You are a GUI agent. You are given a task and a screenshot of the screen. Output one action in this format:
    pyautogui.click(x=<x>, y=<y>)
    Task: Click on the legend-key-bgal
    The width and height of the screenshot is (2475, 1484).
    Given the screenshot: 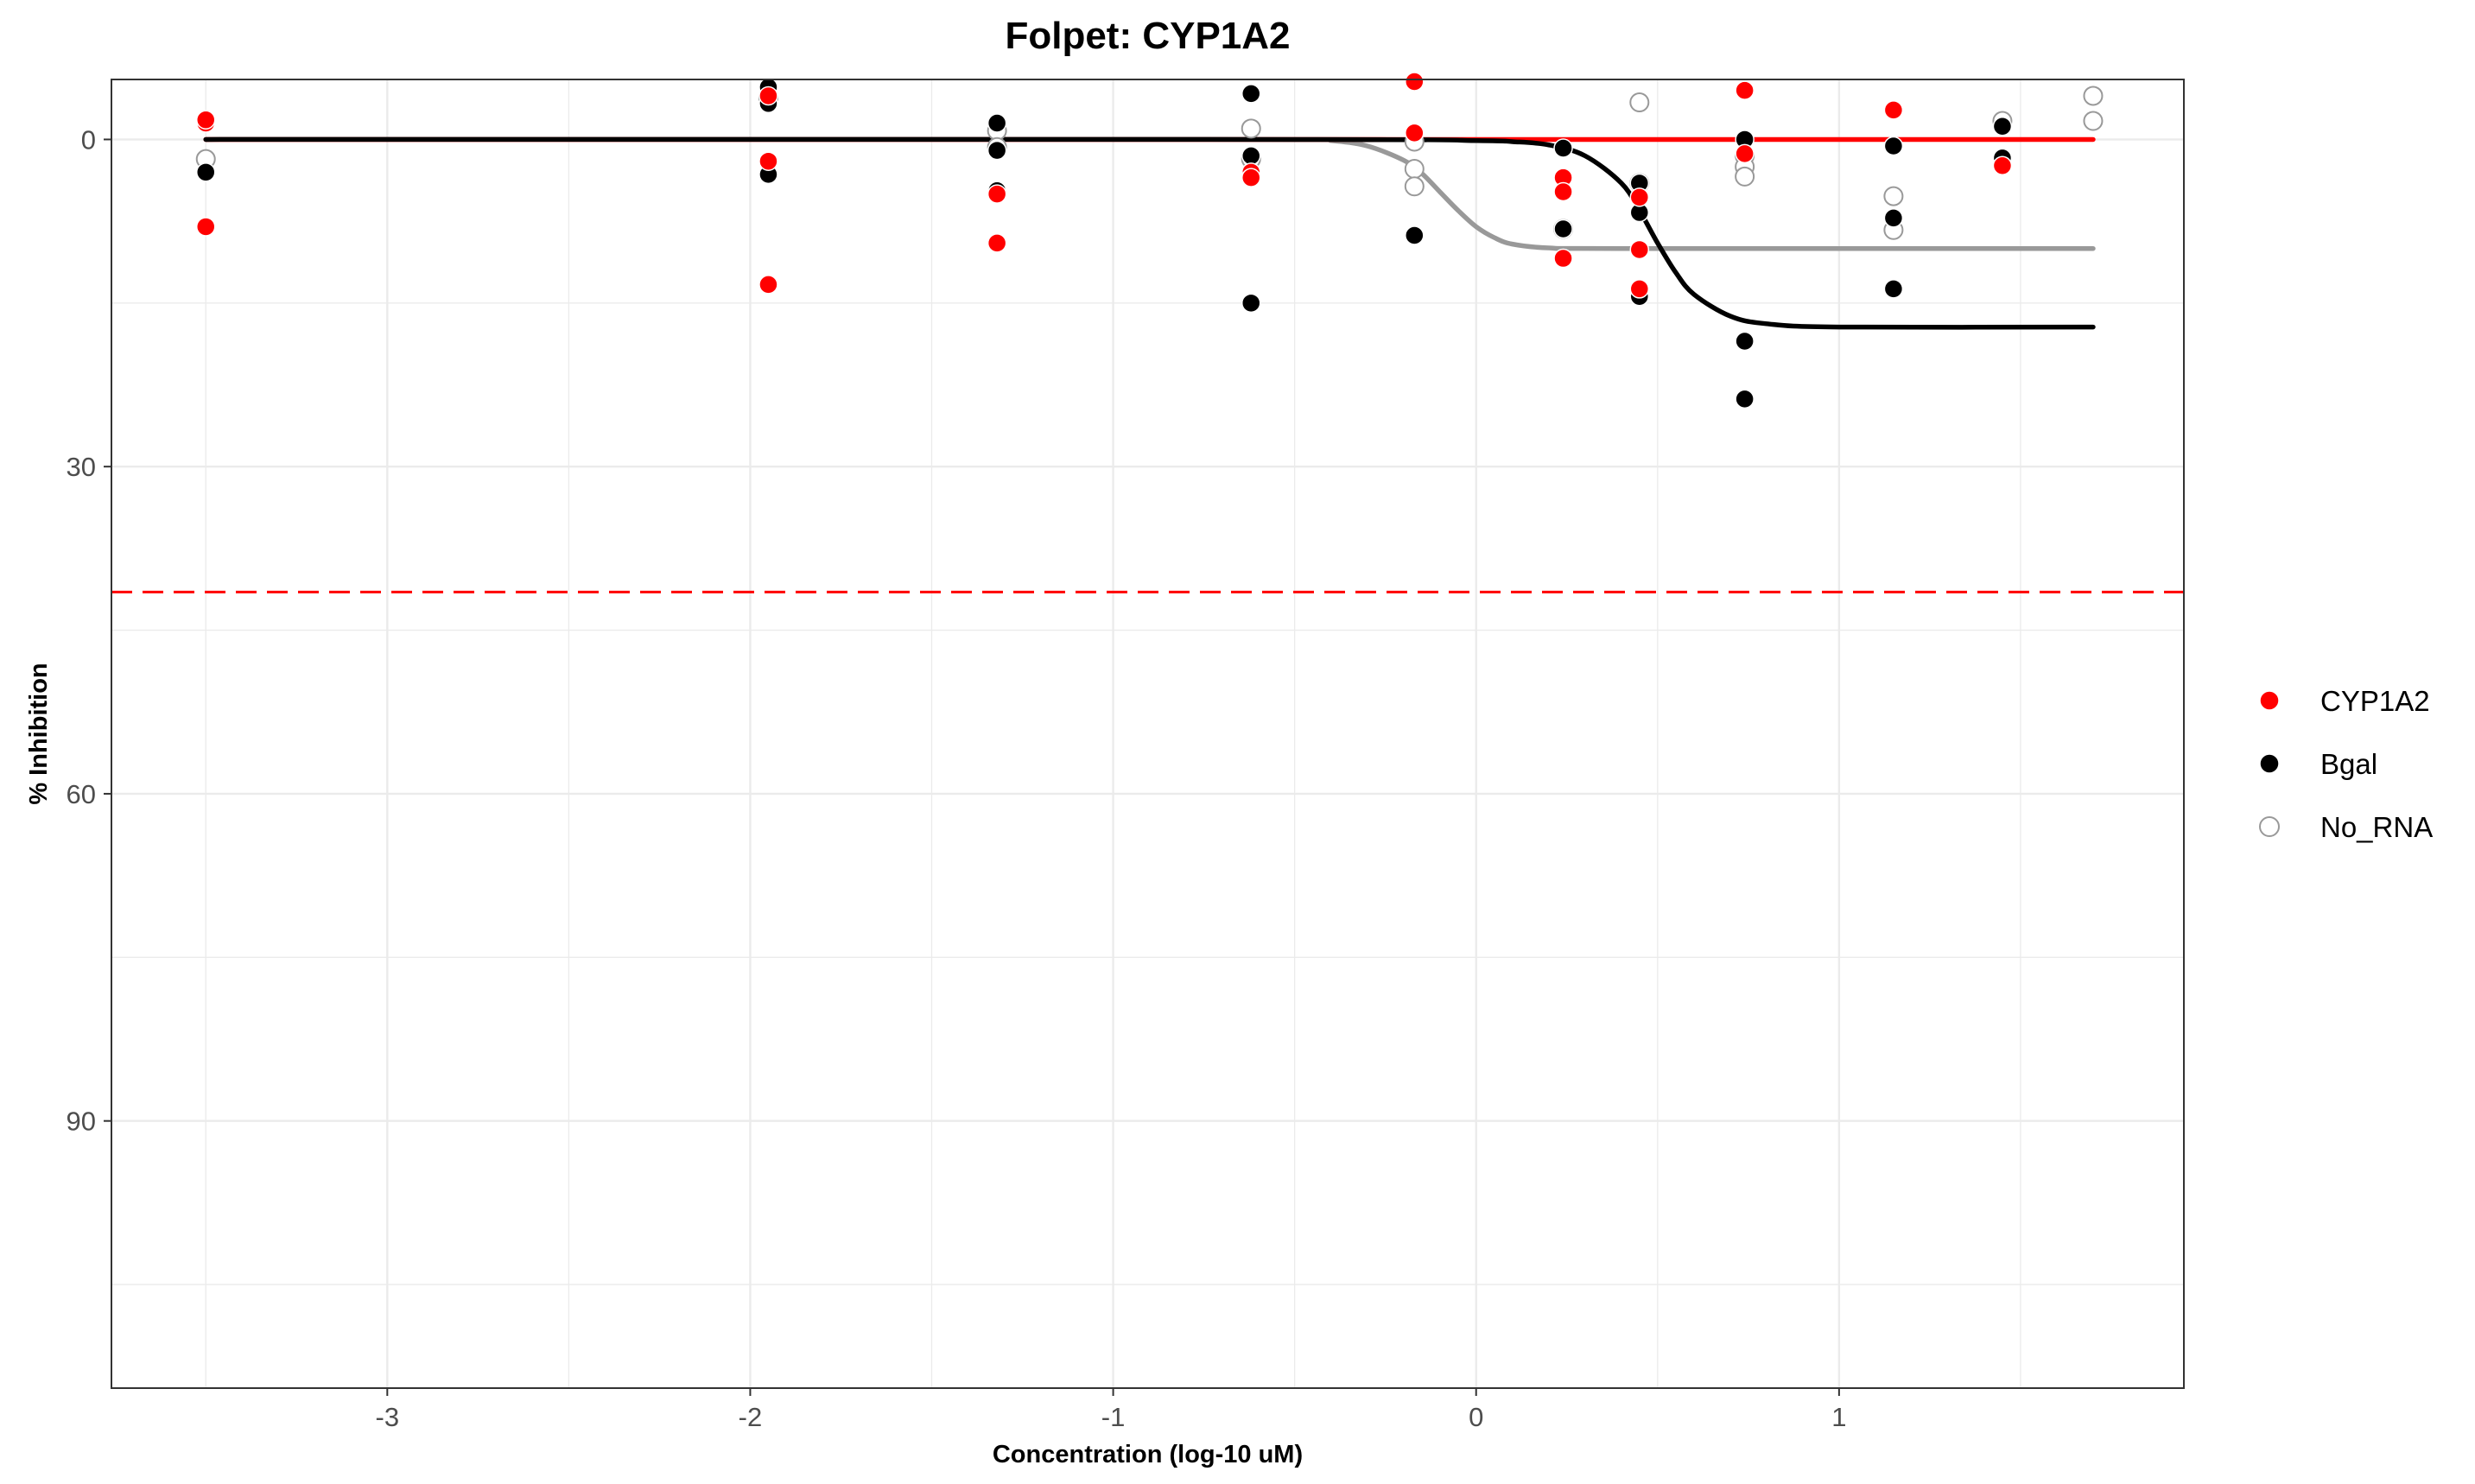 What is the action you would take?
    pyautogui.click(x=2269, y=763)
    